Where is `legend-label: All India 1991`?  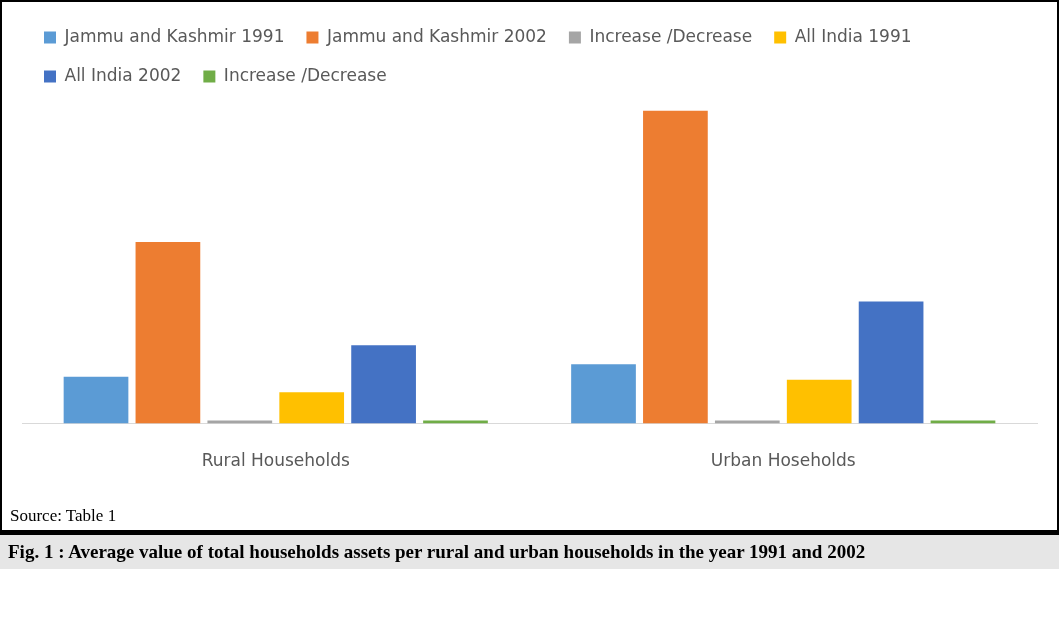
legend-label: All India 1991 is located at coordinates (853, 35).